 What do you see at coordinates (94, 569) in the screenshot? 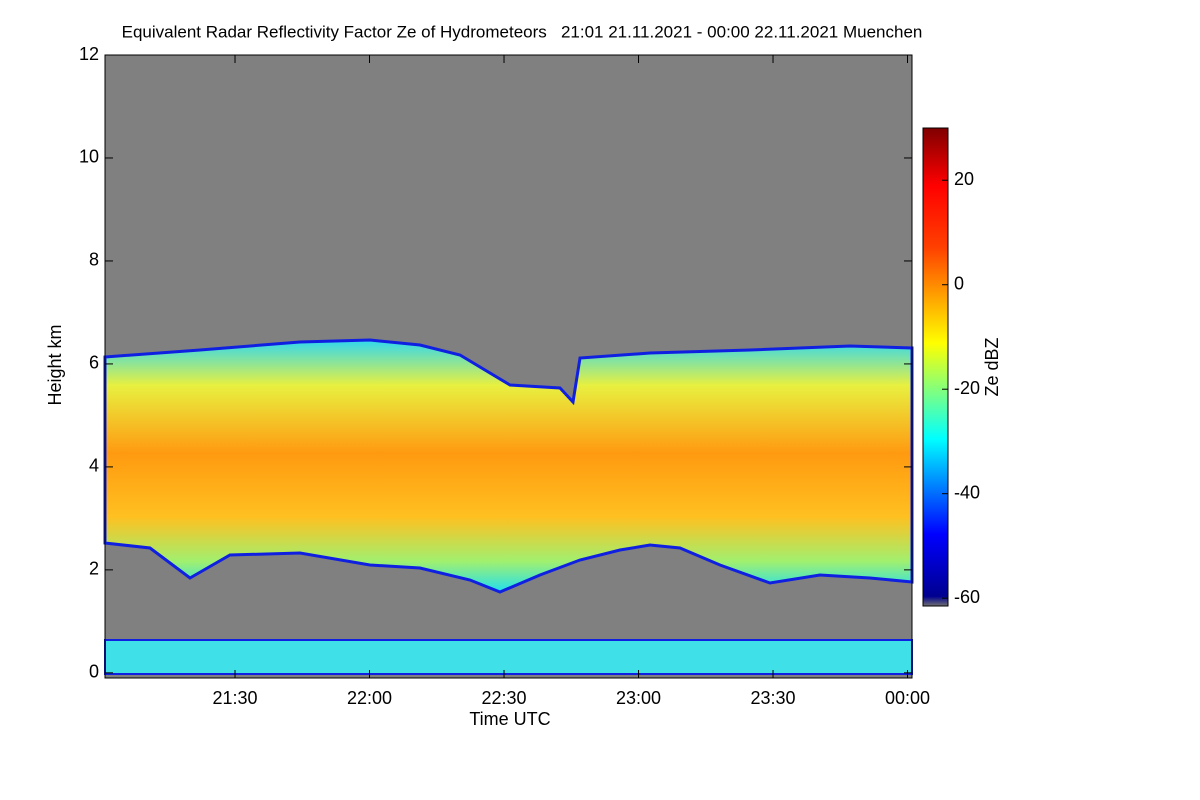
I see `y-tick-label: 2` at bounding box center [94, 569].